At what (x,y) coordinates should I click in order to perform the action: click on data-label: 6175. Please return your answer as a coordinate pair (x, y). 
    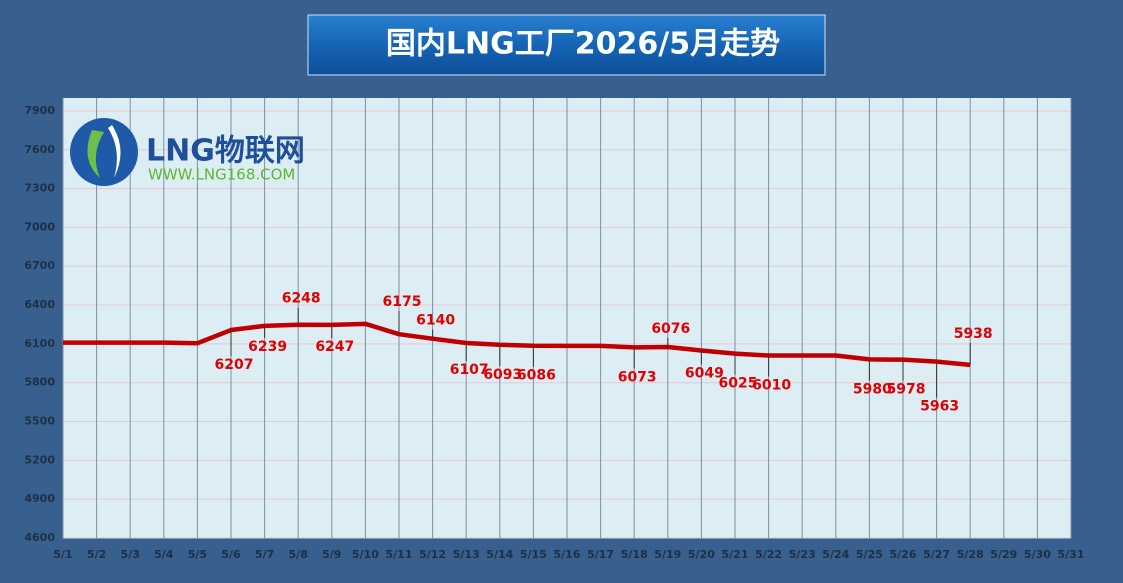
    Looking at the image, I should click on (402, 302).